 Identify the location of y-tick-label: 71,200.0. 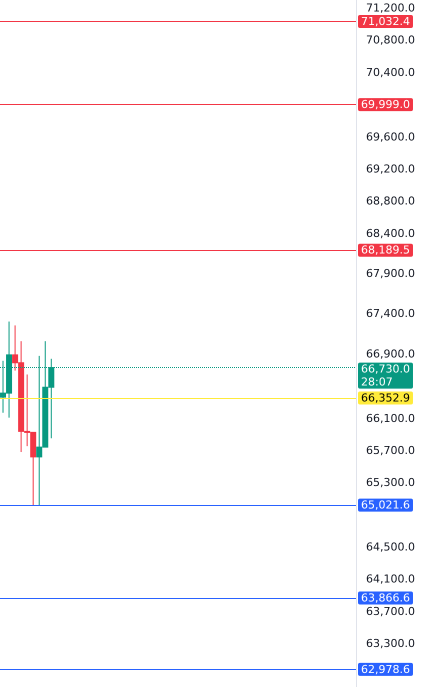
(390, 8).